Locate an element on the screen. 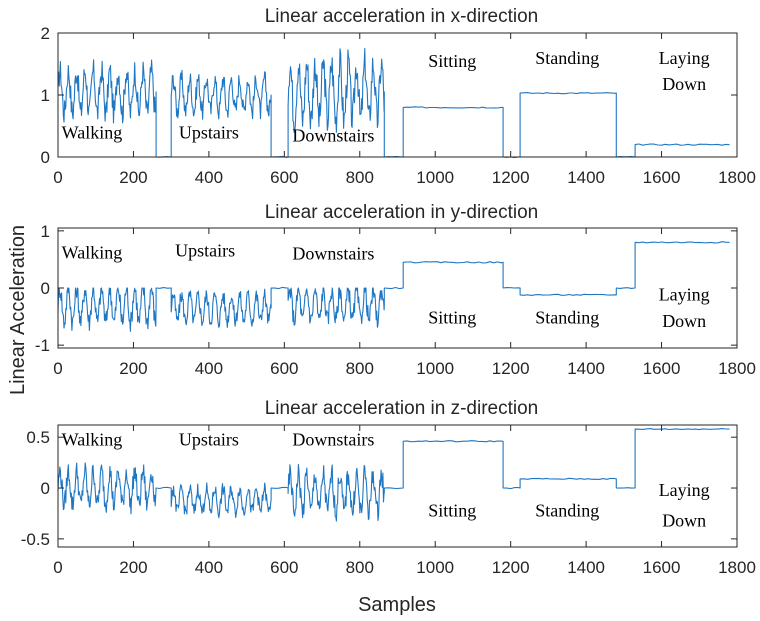  y-tick-label: -0.5 is located at coordinates (35, 539).